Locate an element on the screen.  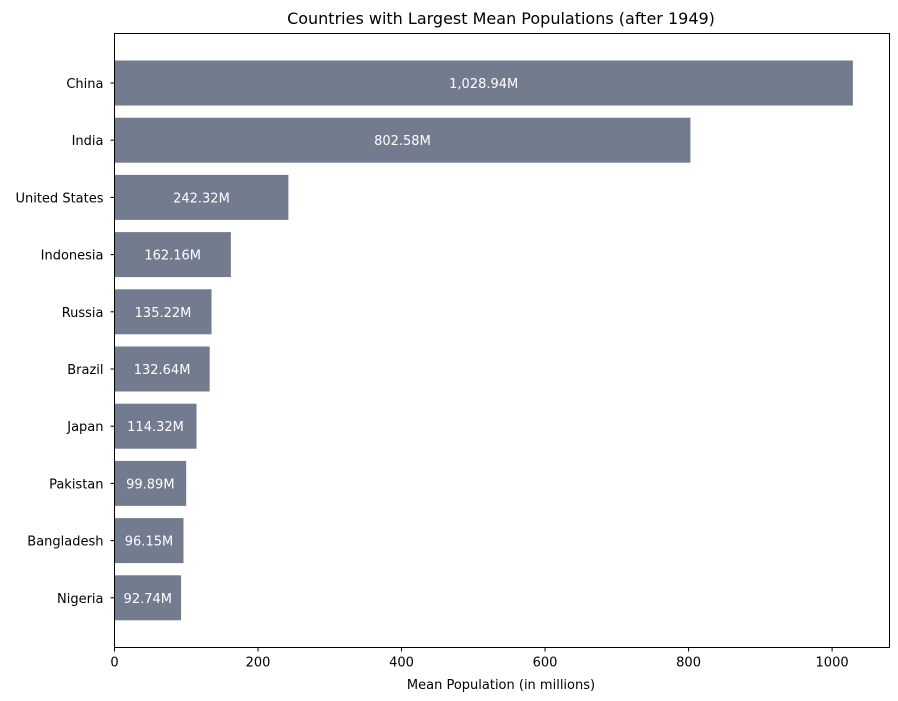
bar-united-states is located at coordinates (201, 197).